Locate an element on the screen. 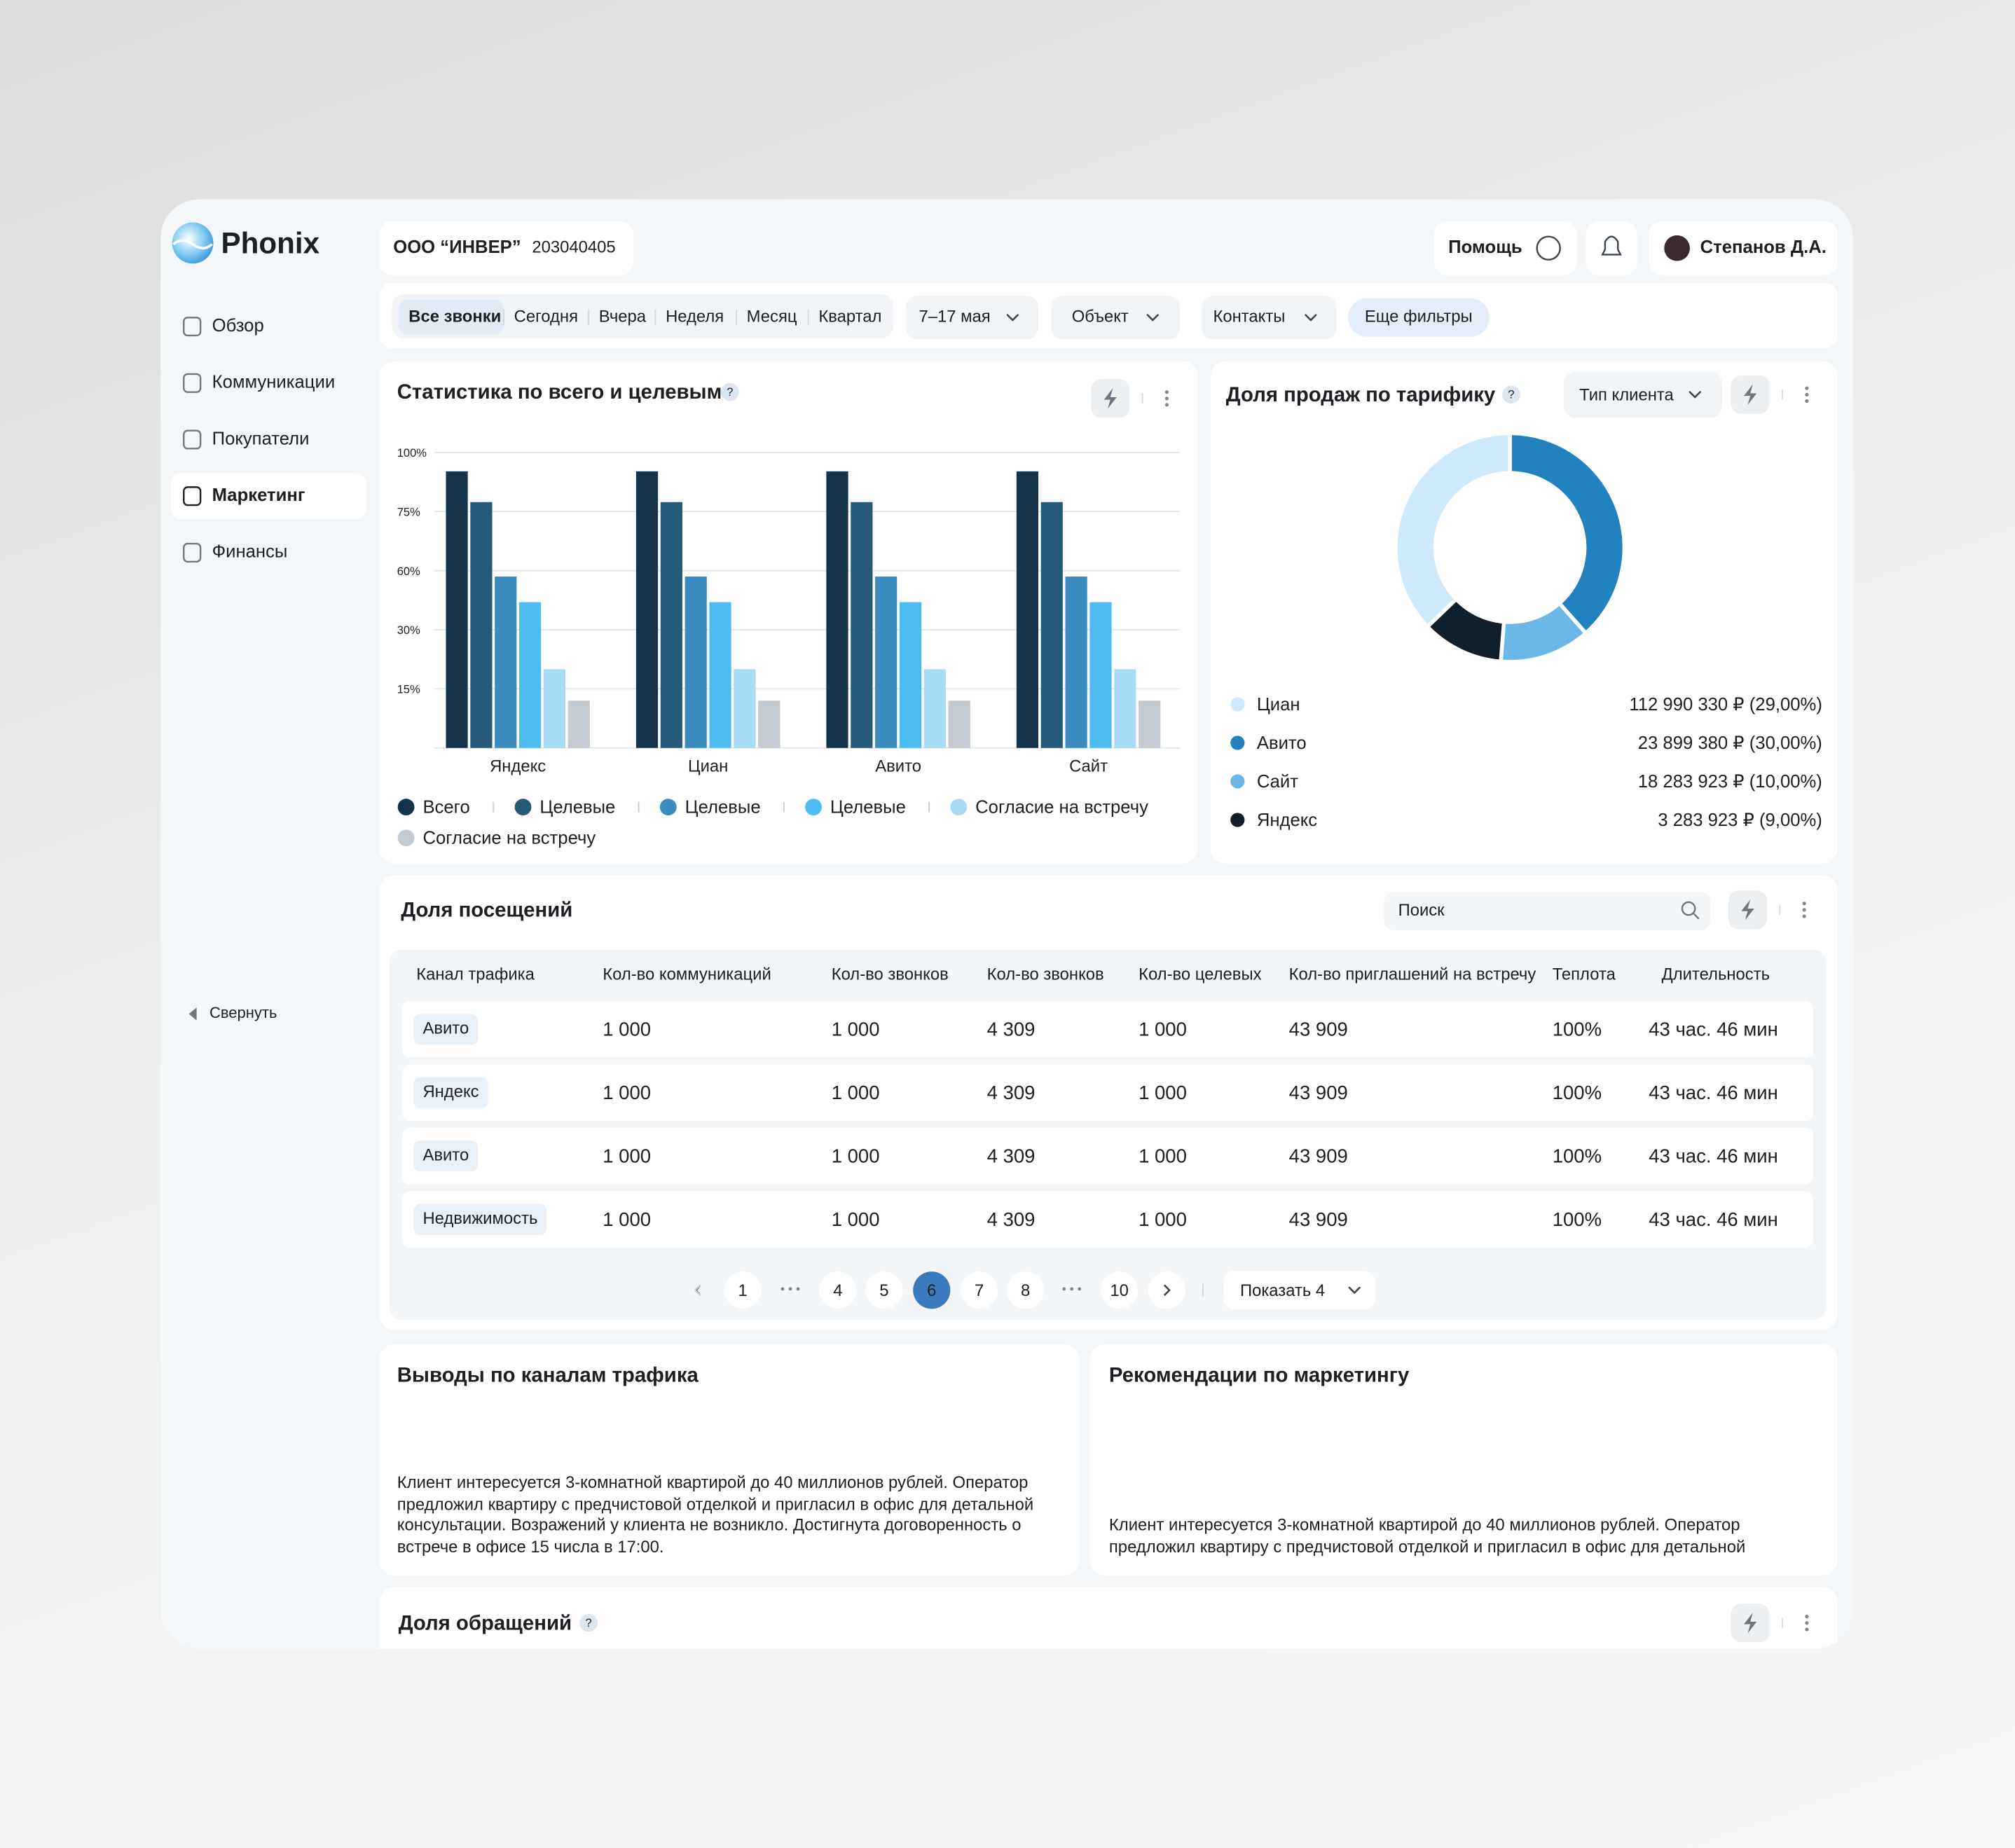 Image resolution: width=2015 pixels, height=1848 pixels. legend-label: Циан is located at coordinates (1278, 705).